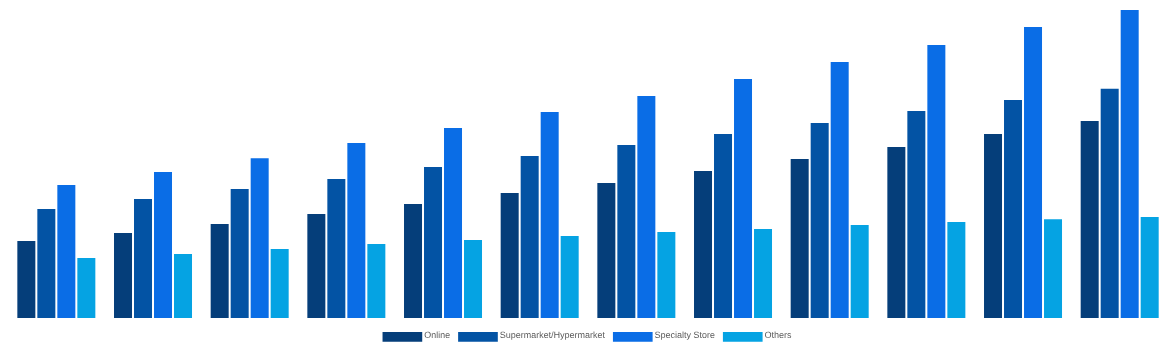  Describe the element at coordinates (437, 335) in the screenshot. I see `legend-label: Online` at that location.